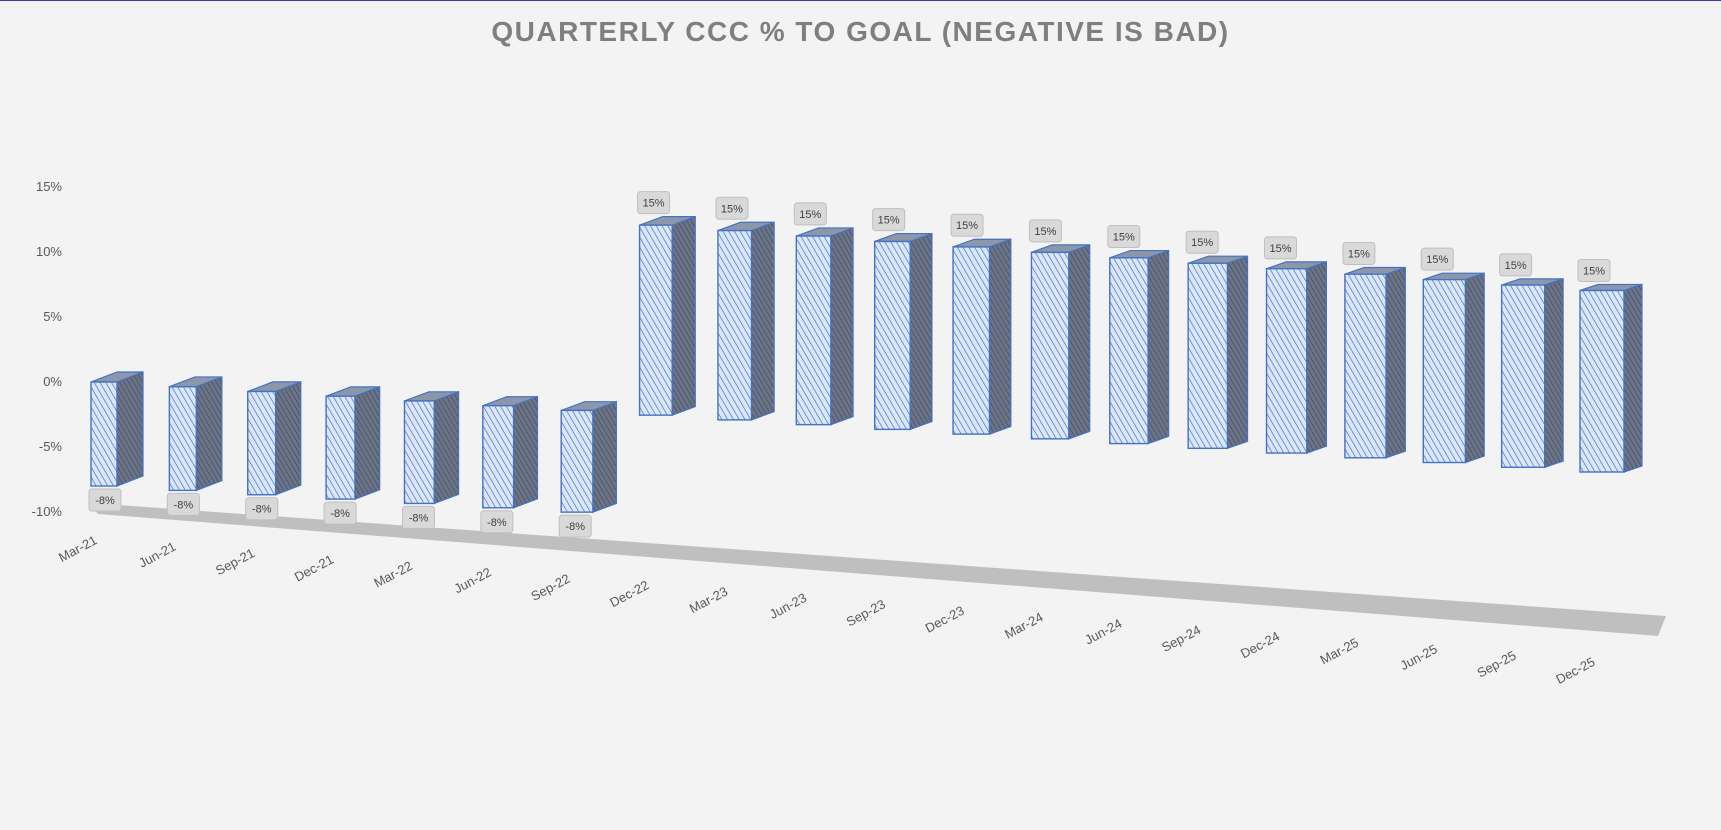 The width and height of the screenshot is (1721, 830). Describe the element at coordinates (860, 0) in the screenshot. I see `top-rule` at that location.